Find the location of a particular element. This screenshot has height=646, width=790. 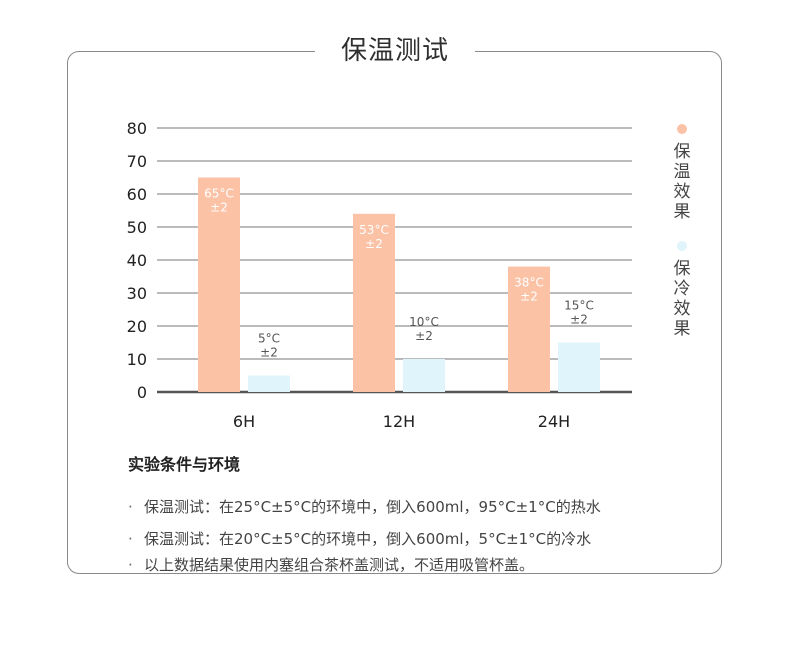

legend-dot-keep-warm is located at coordinates (682, 129).